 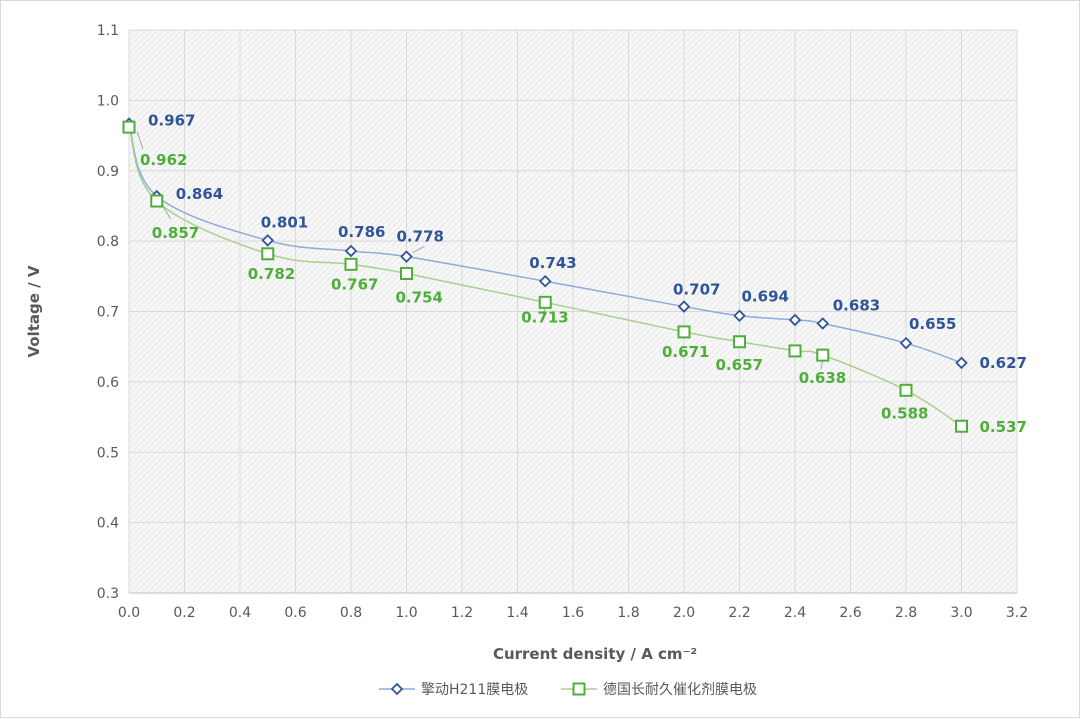 What do you see at coordinates (850, 613) in the screenshot?
I see `x-tick-label: 2.6` at bounding box center [850, 613].